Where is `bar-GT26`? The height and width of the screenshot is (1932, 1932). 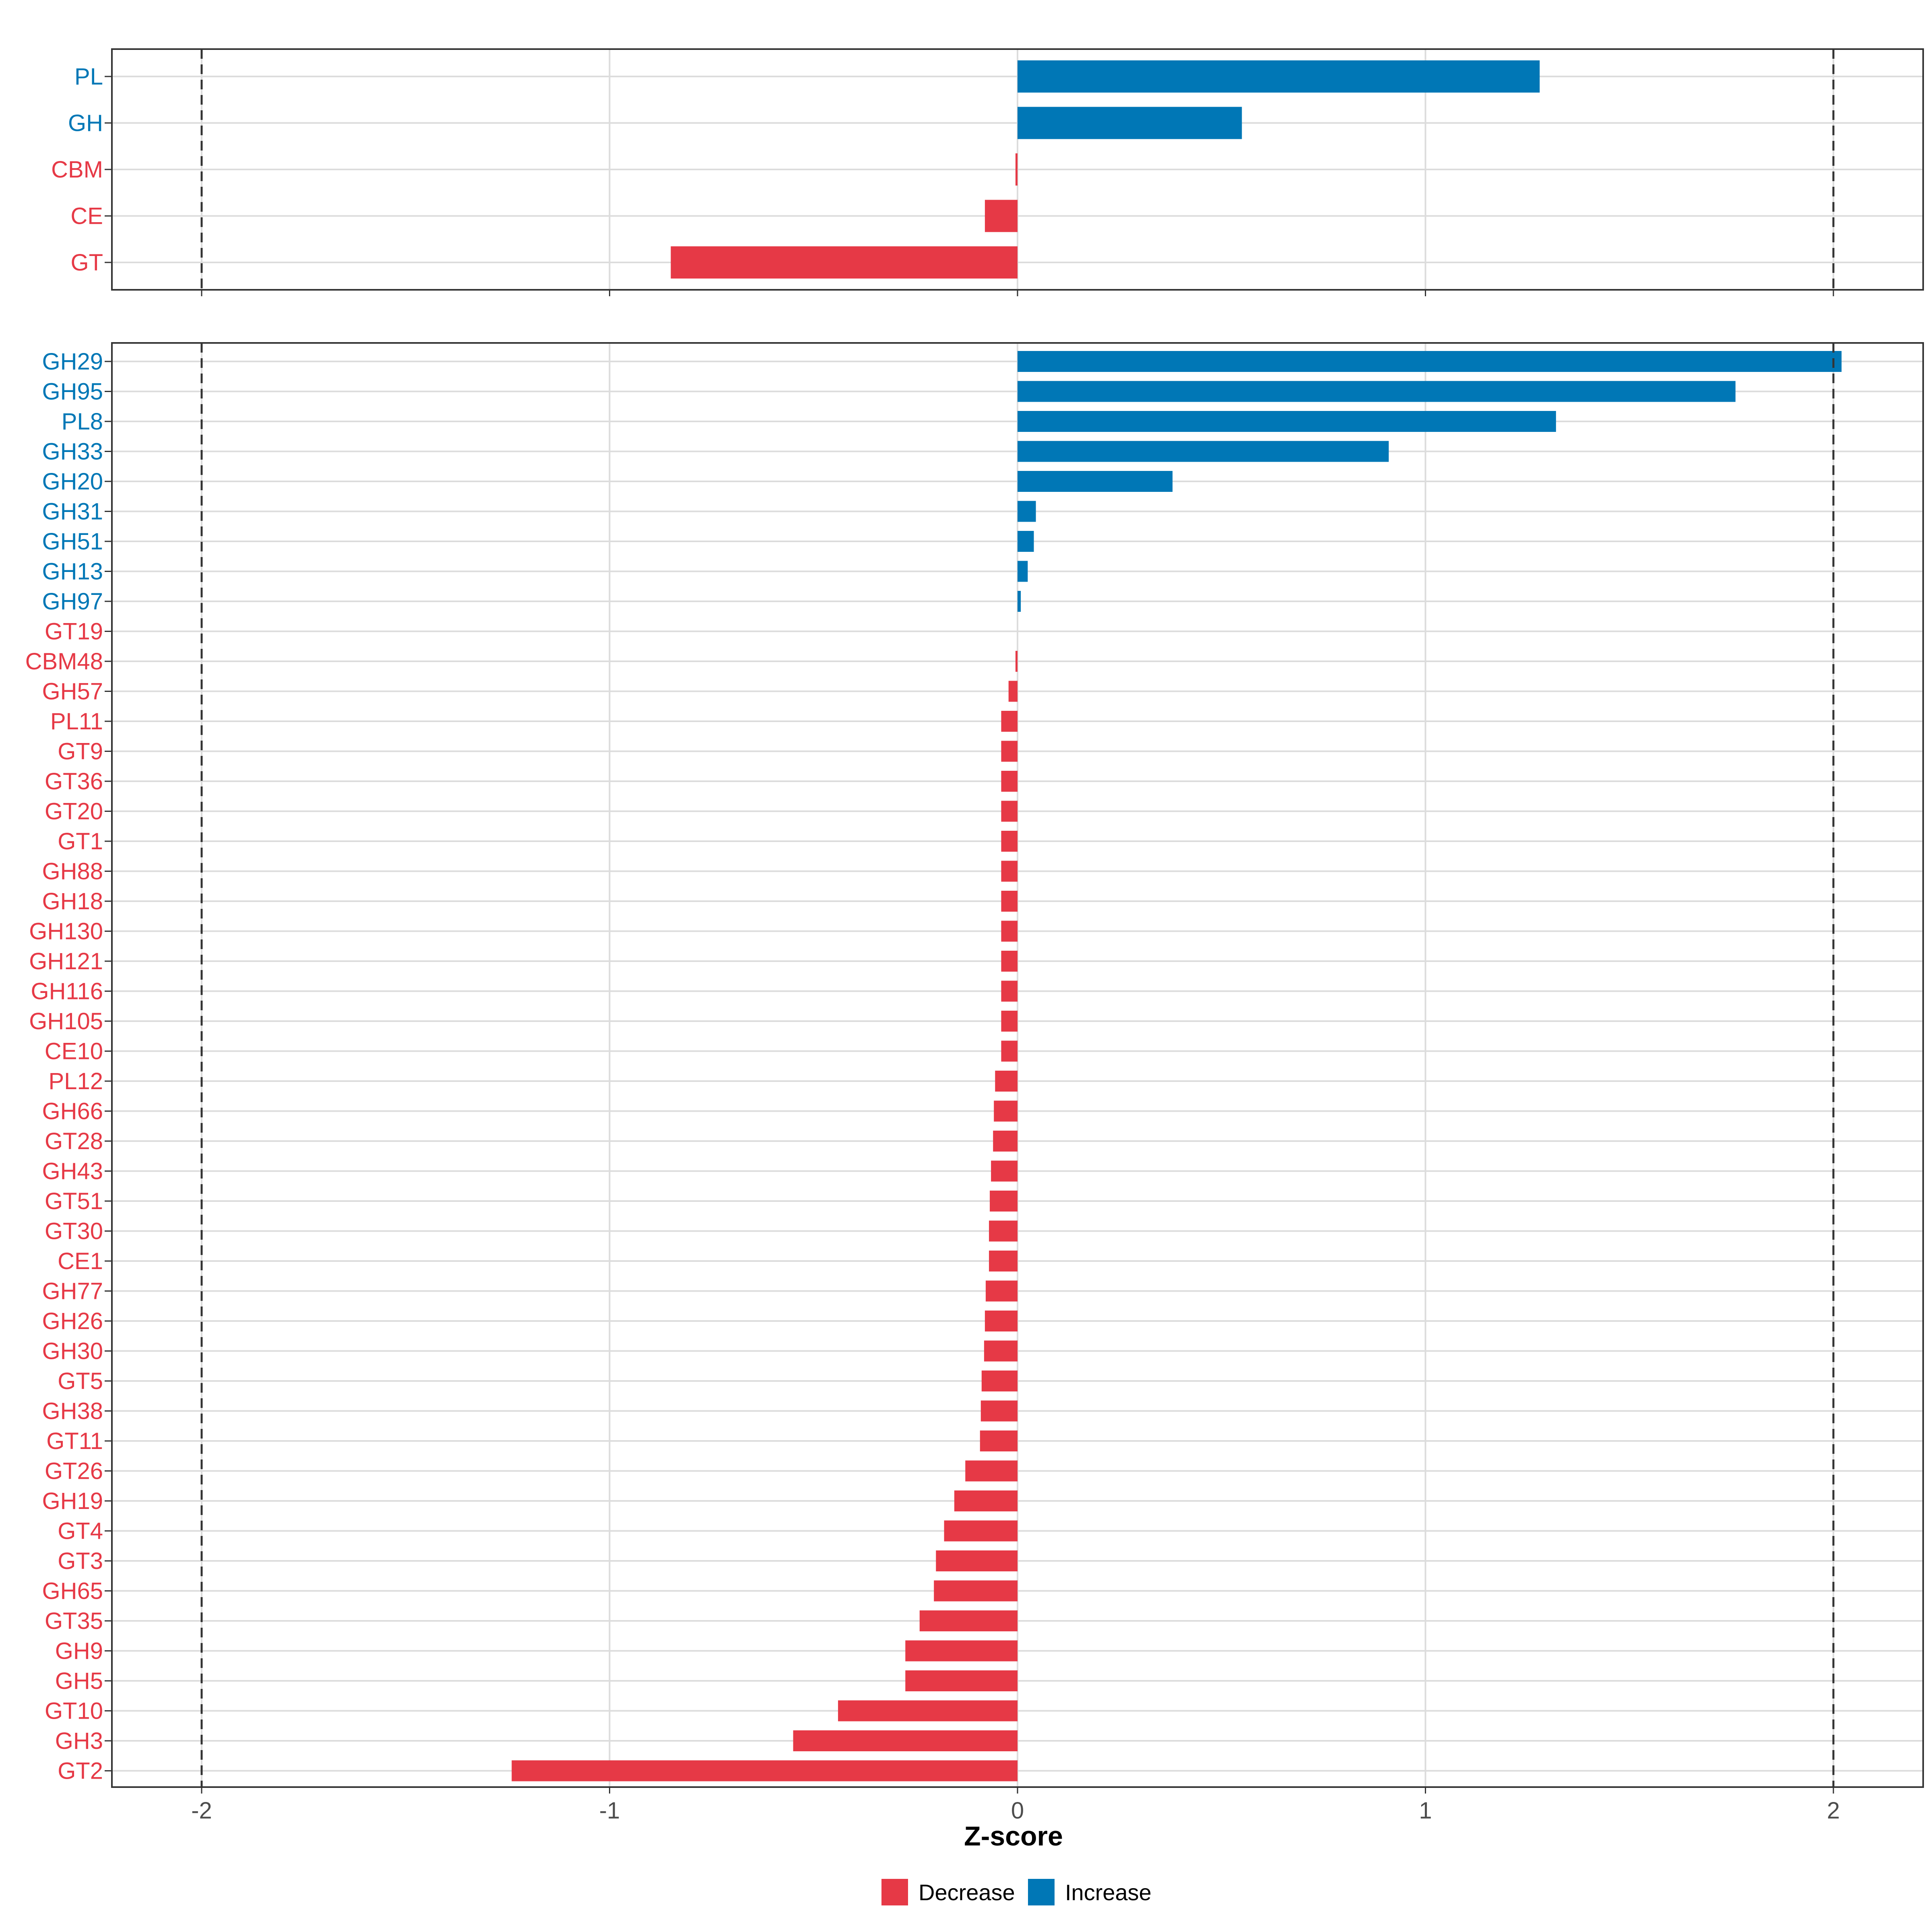
bar-GT26 is located at coordinates (991, 1471).